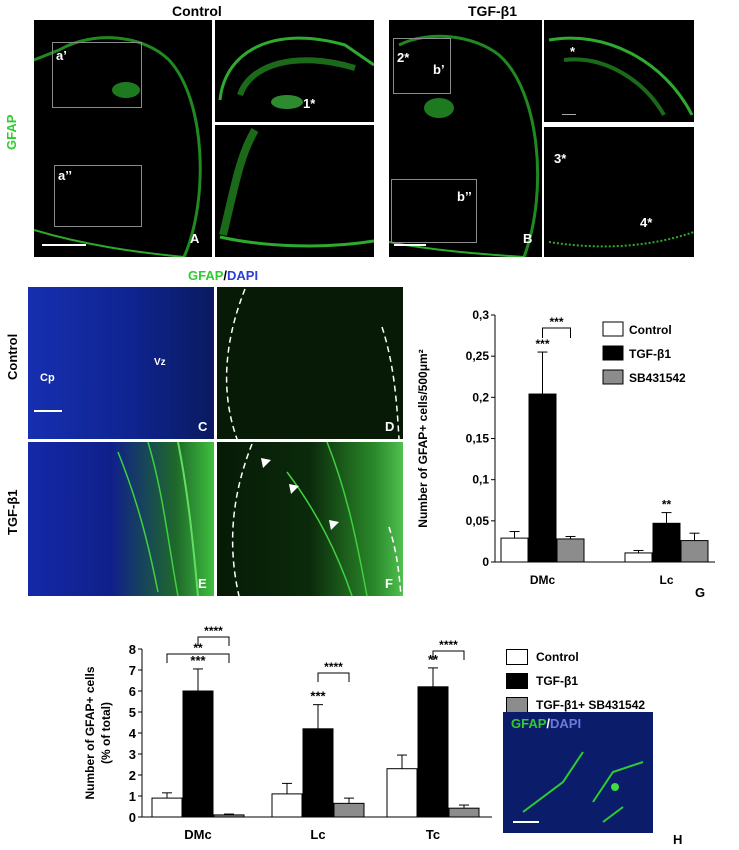 This screenshot has width=739, height=850. What do you see at coordinates (132, 754) in the screenshot?
I see `y-tick-label: 3` at bounding box center [132, 754].